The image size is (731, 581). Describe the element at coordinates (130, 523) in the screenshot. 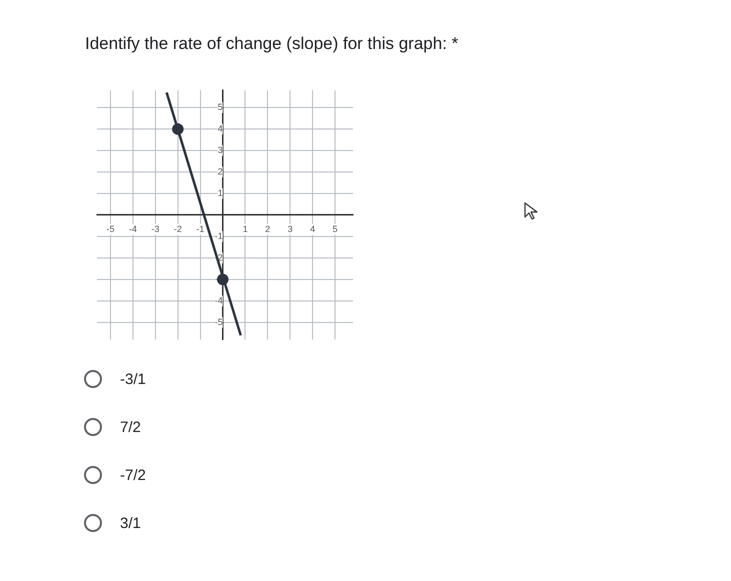

I see `text: 3/1` at that location.